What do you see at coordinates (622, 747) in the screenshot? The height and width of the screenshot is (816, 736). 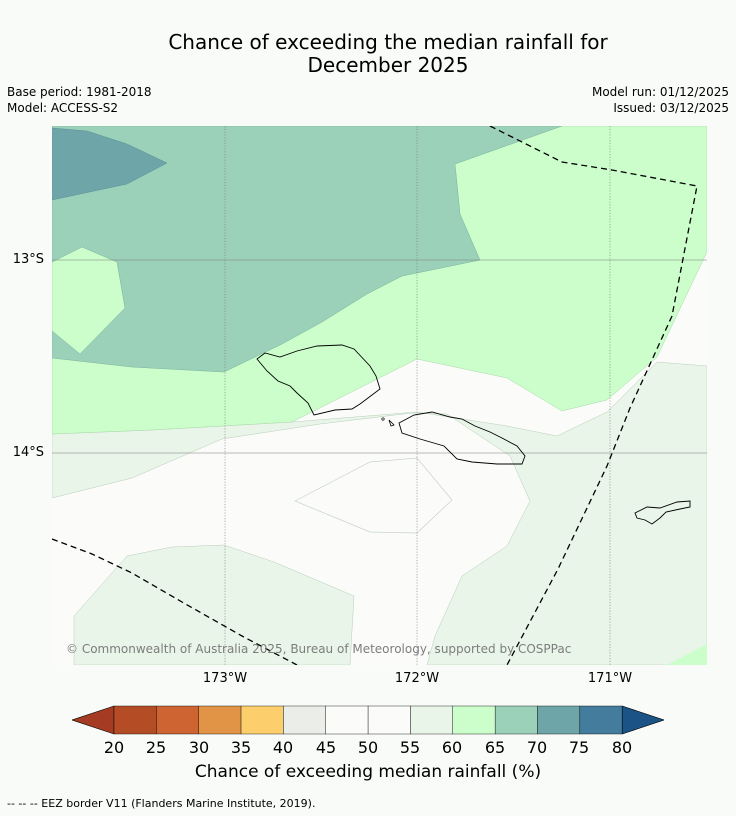 I see `cbar-tick: 80` at bounding box center [622, 747].